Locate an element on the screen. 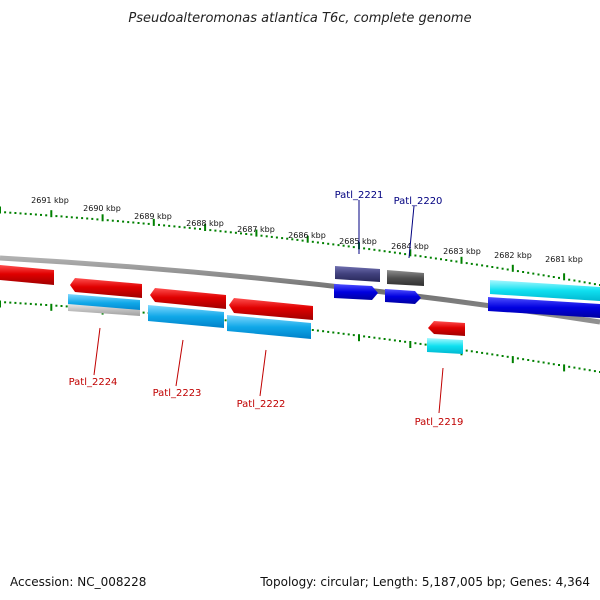 This screenshot has height=600, width=600. tick-label: 2682 kbp is located at coordinates (513, 255).